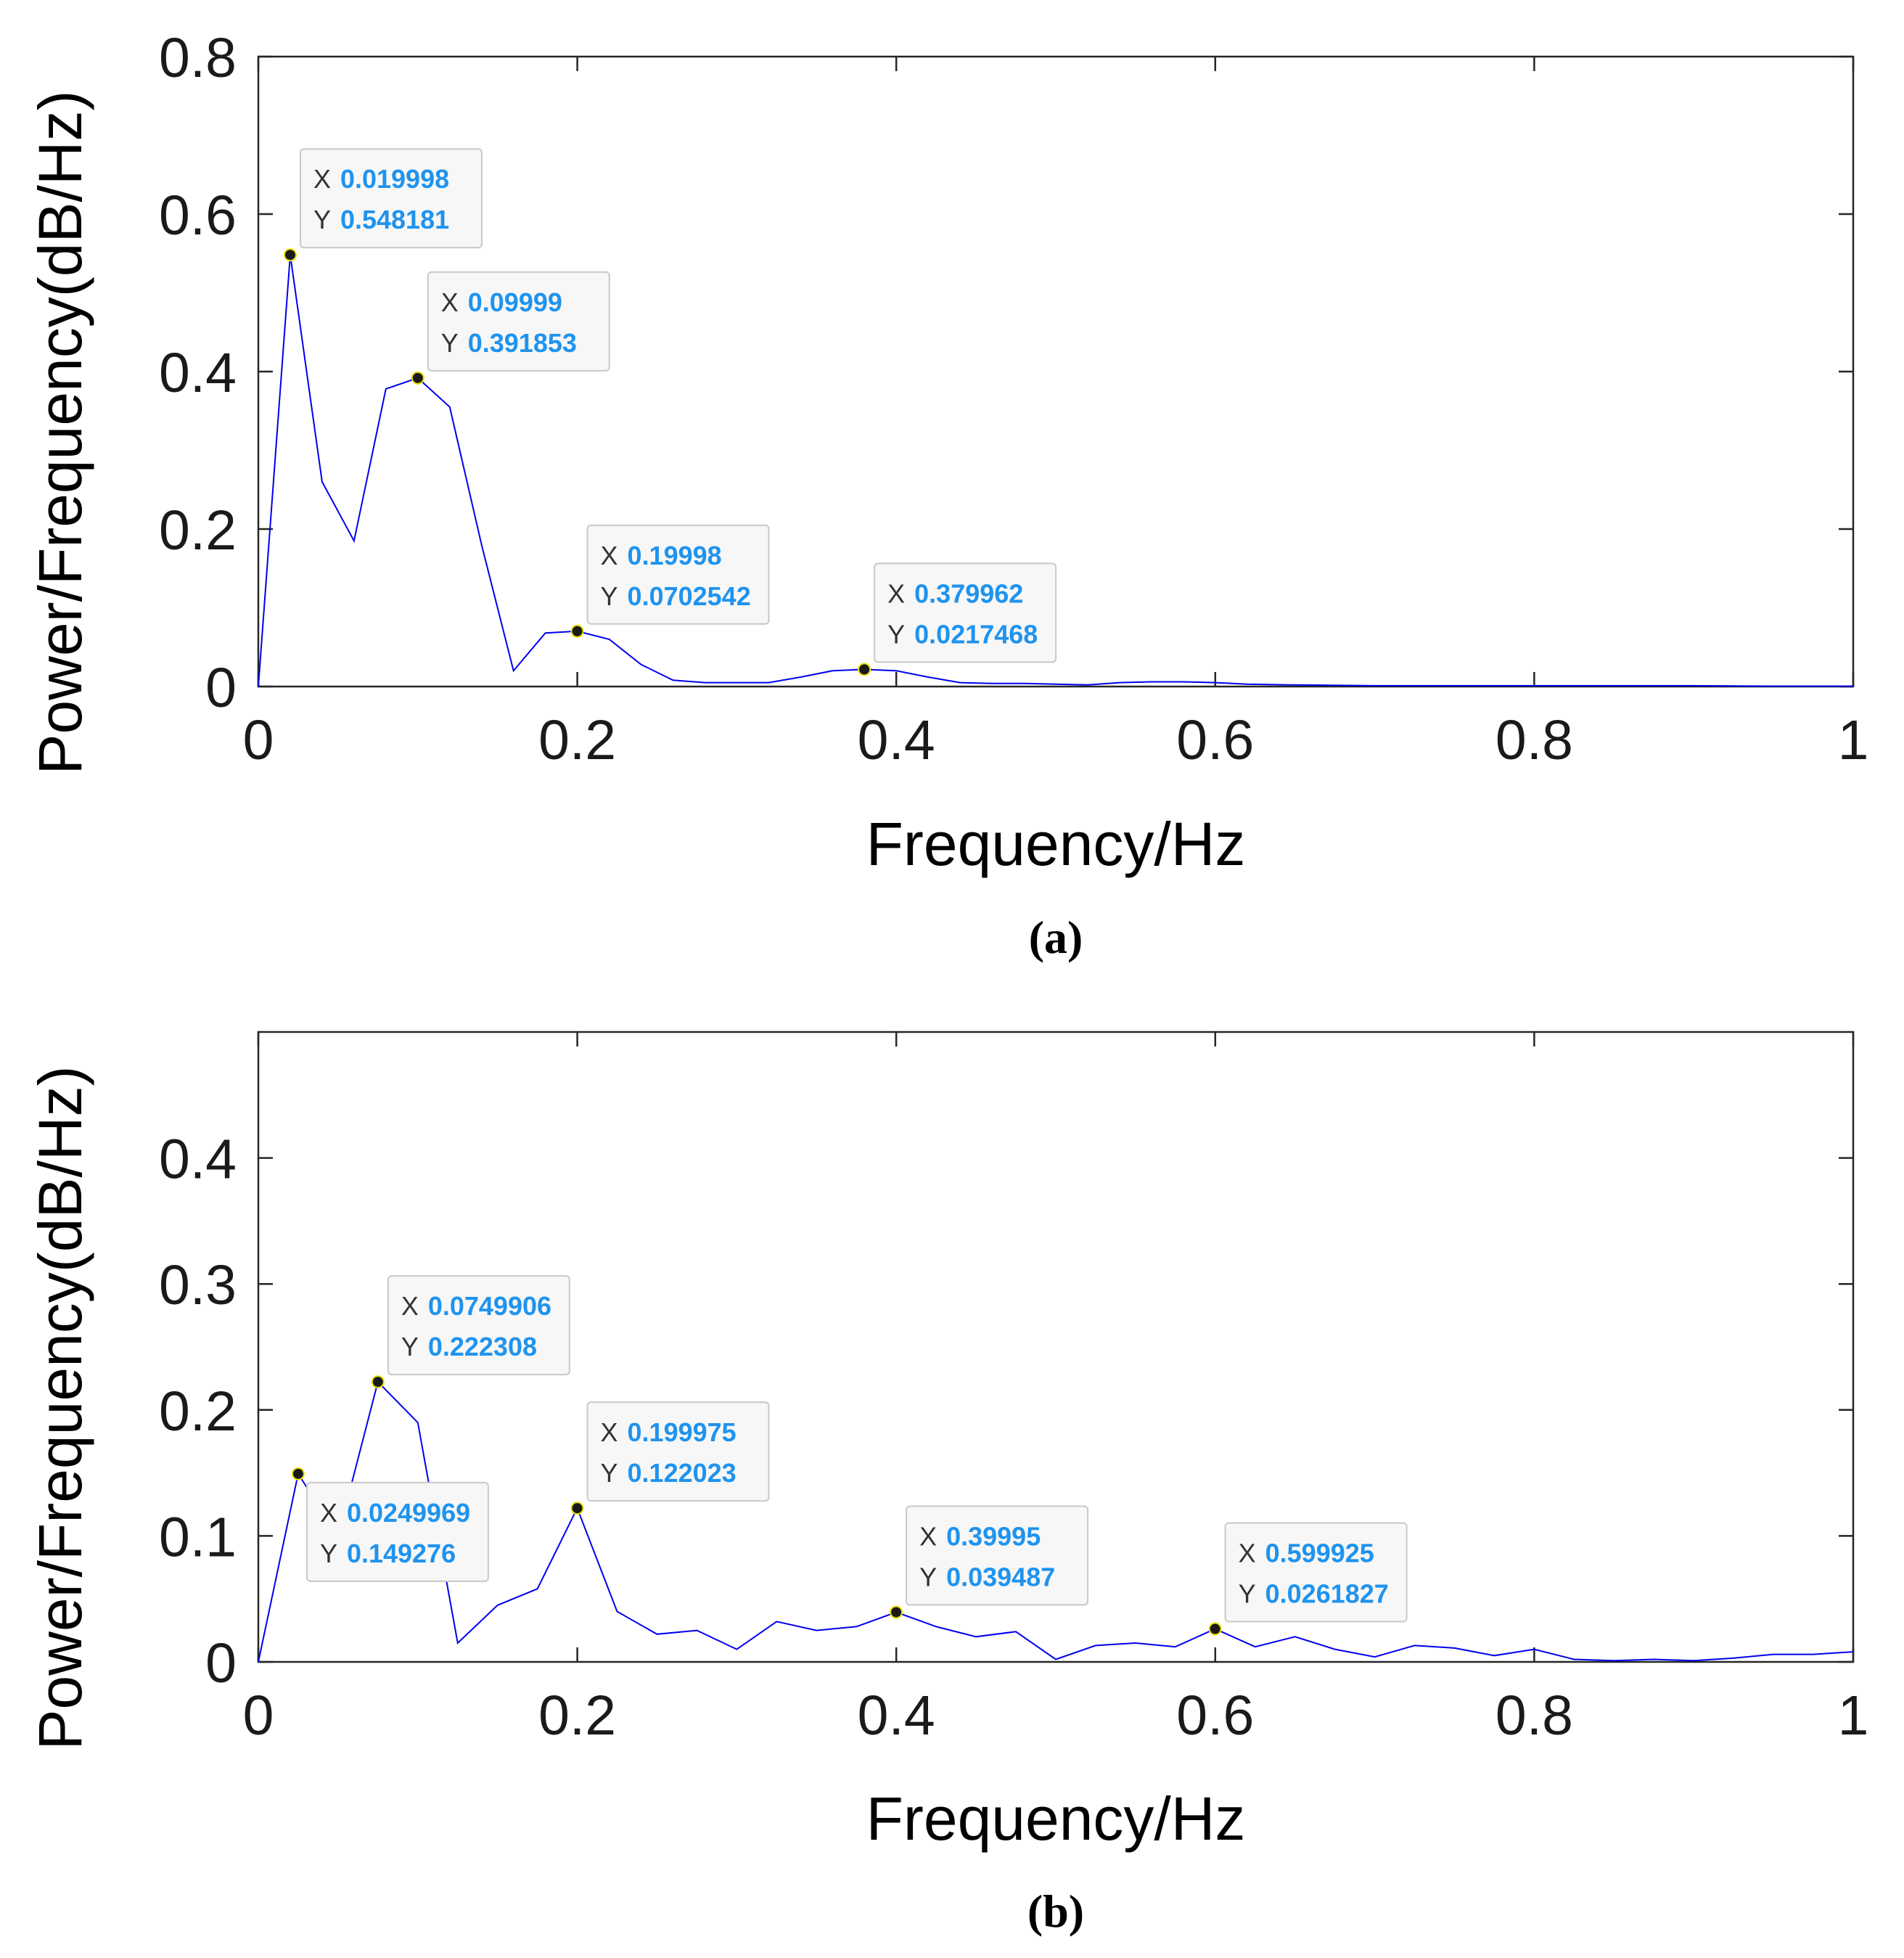 The width and height of the screenshot is (1904, 1958). I want to click on y-tick-label: 0.6, so click(198, 215).